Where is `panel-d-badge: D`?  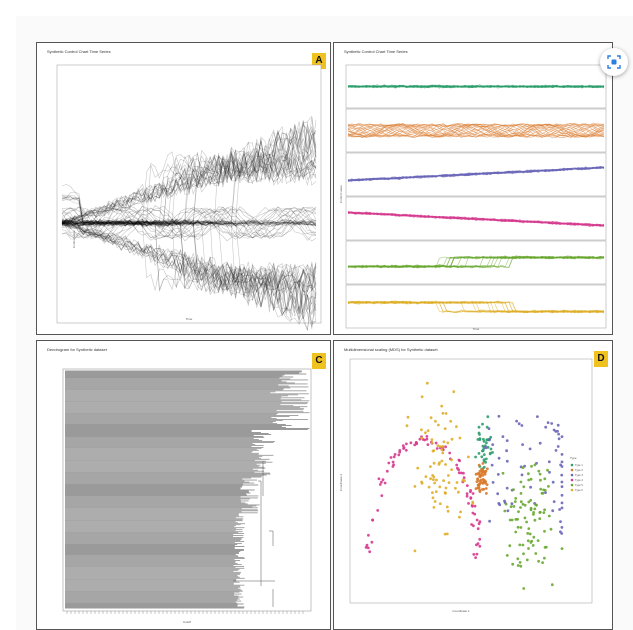 panel-d-badge: D is located at coordinates (601, 359).